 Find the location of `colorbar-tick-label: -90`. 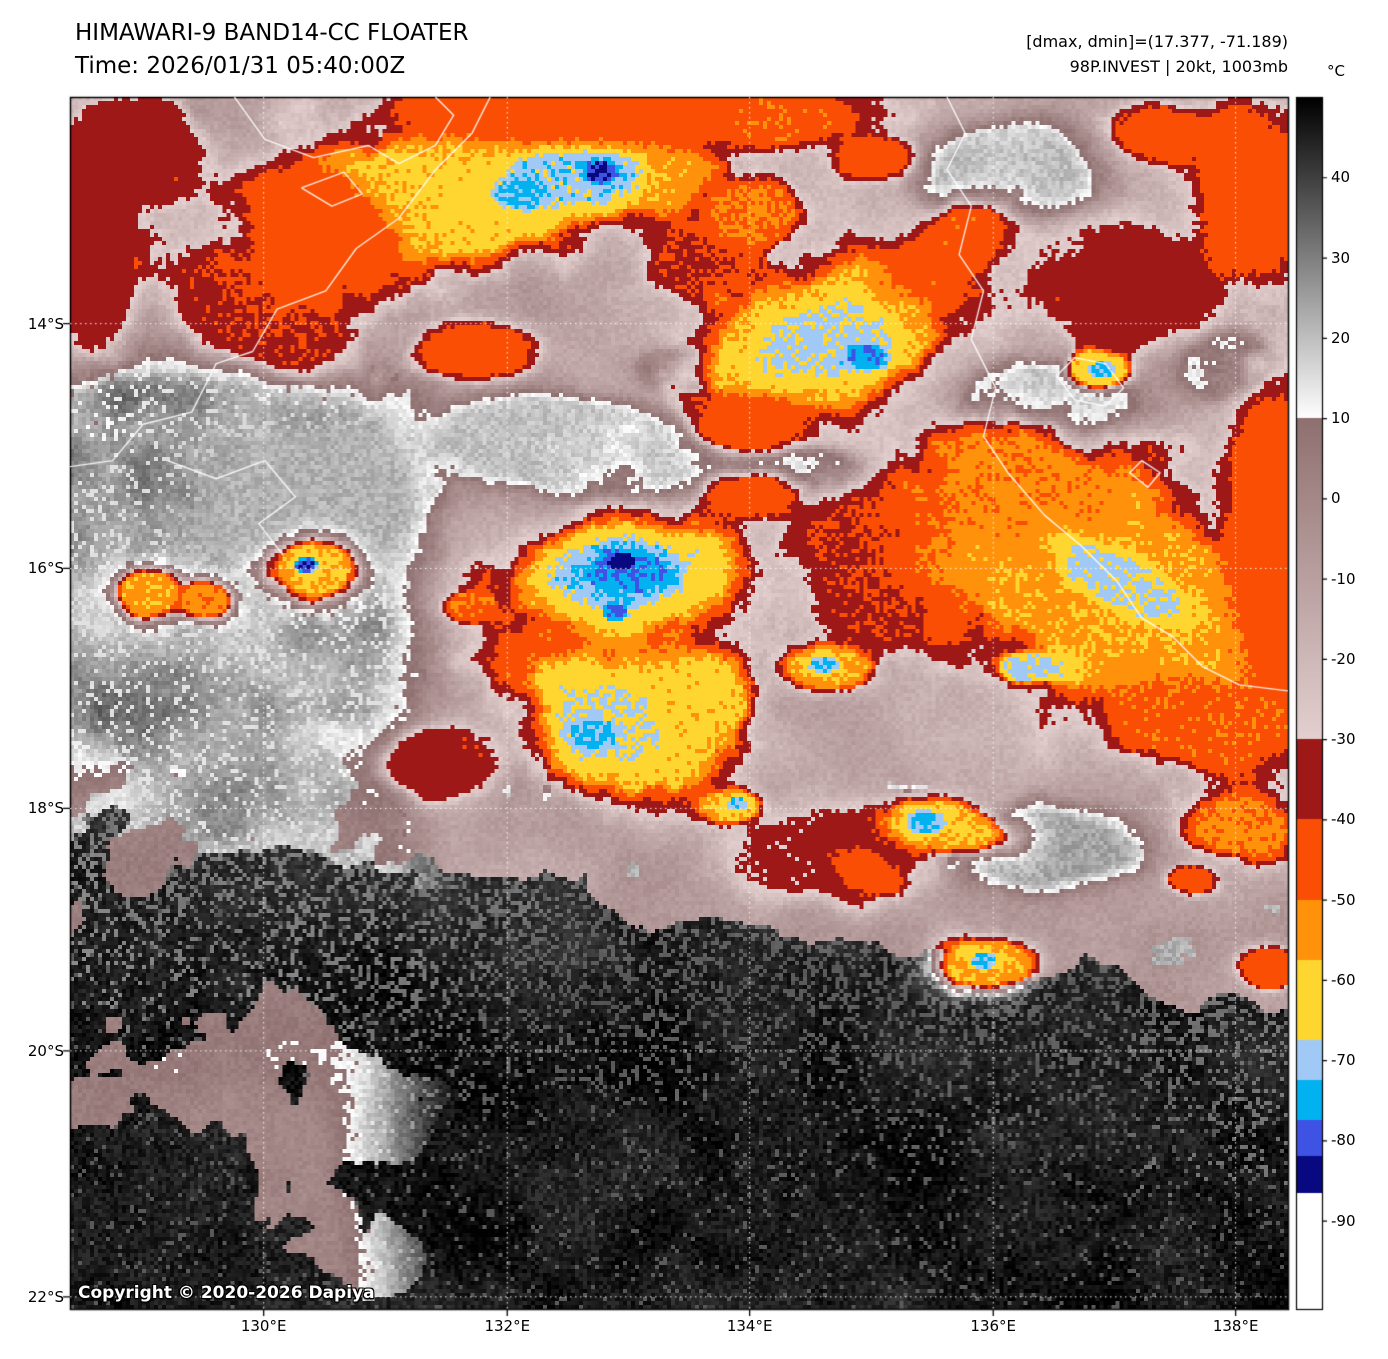

colorbar-tick-label: -90 is located at coordinates (1343, 1220).